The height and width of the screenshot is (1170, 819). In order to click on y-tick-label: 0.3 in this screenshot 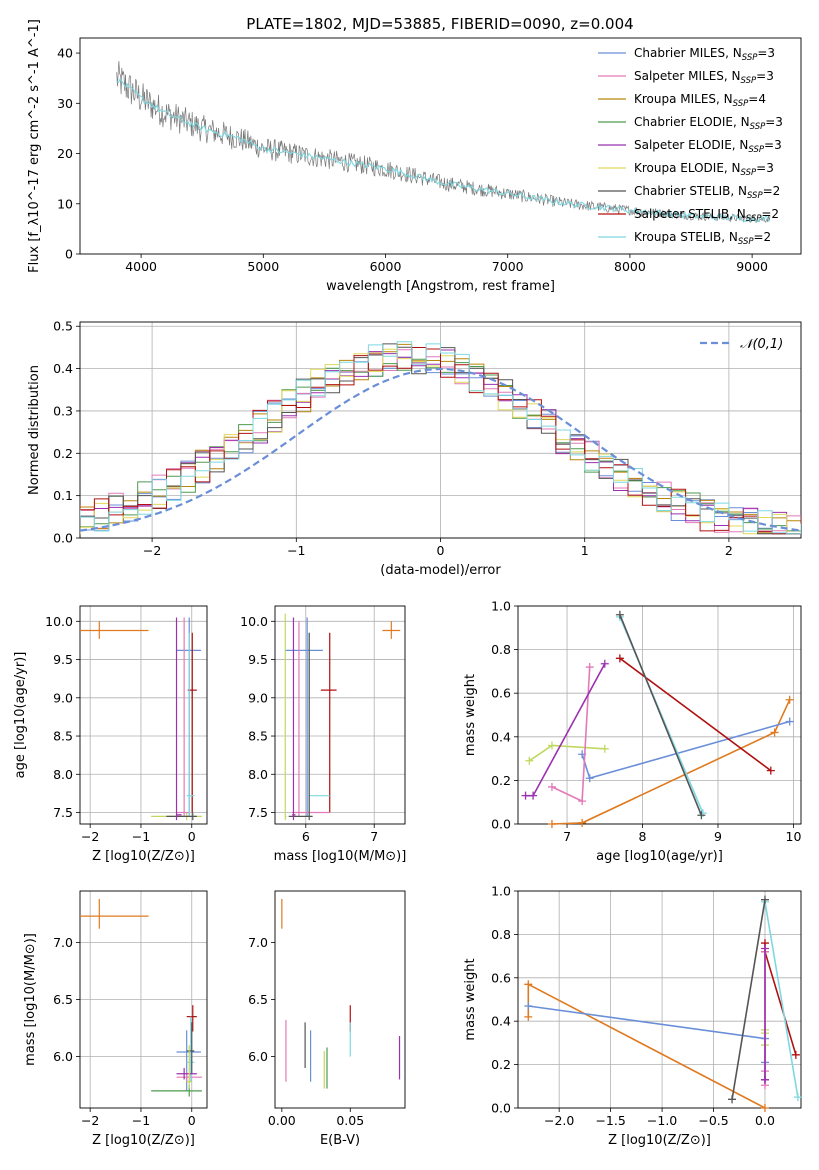, I will do `click(63, 410)`.